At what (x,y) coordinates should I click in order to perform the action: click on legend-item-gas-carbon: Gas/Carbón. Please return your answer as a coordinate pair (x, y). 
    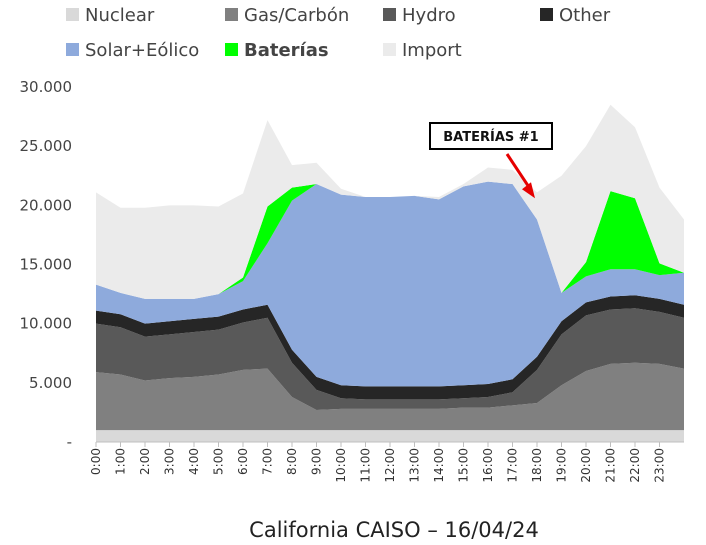
    Looking at the image, I should click on (287, 15).